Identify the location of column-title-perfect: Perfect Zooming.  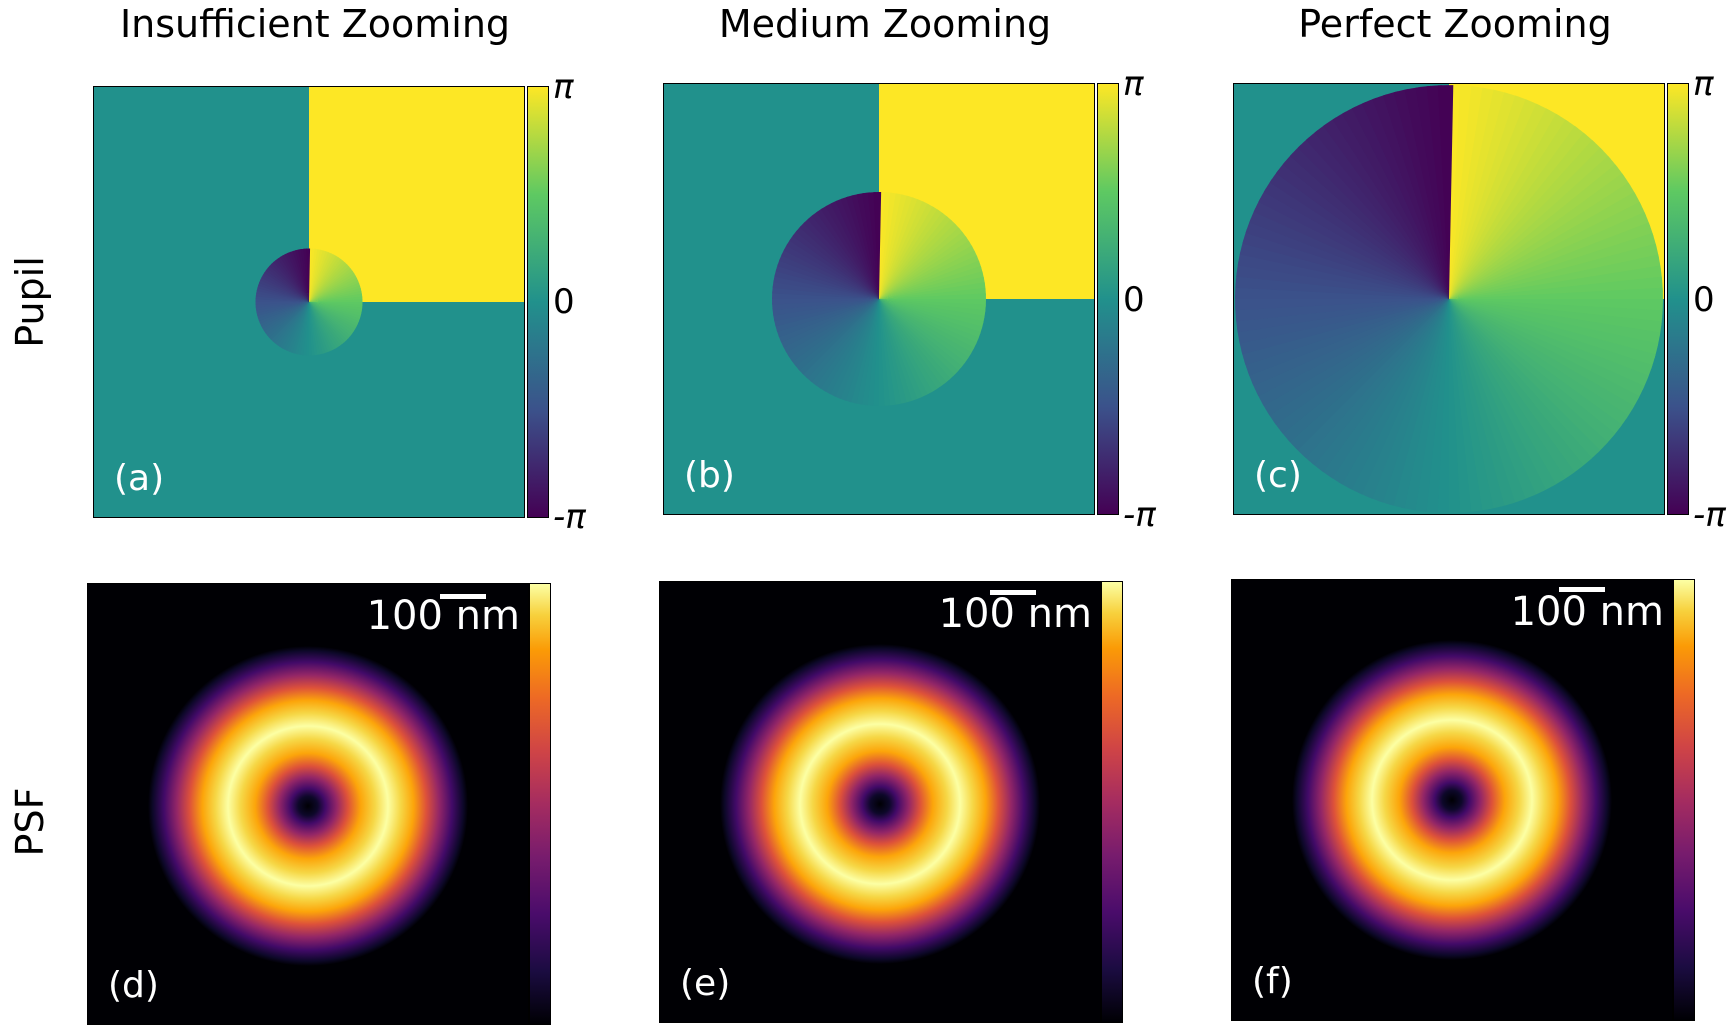
(1455, 24).